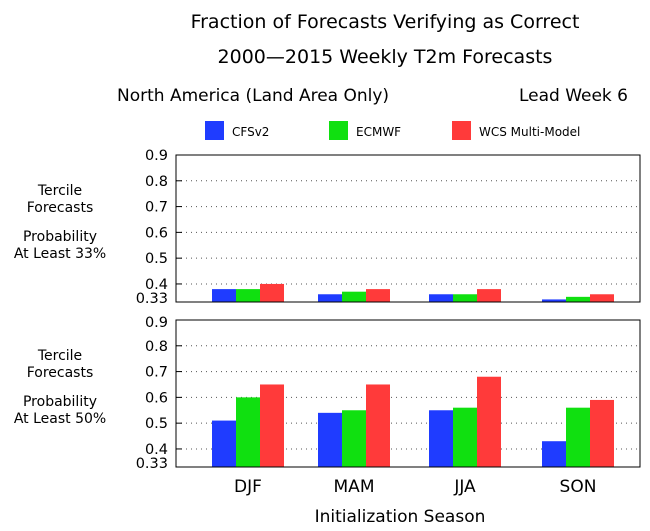 The height and width of the screenshot is (531, 650). What do you see at coordinates (248, 487) in the screenshot?
I see `x-tick-label: DJF` at bounding box center [248, 487].